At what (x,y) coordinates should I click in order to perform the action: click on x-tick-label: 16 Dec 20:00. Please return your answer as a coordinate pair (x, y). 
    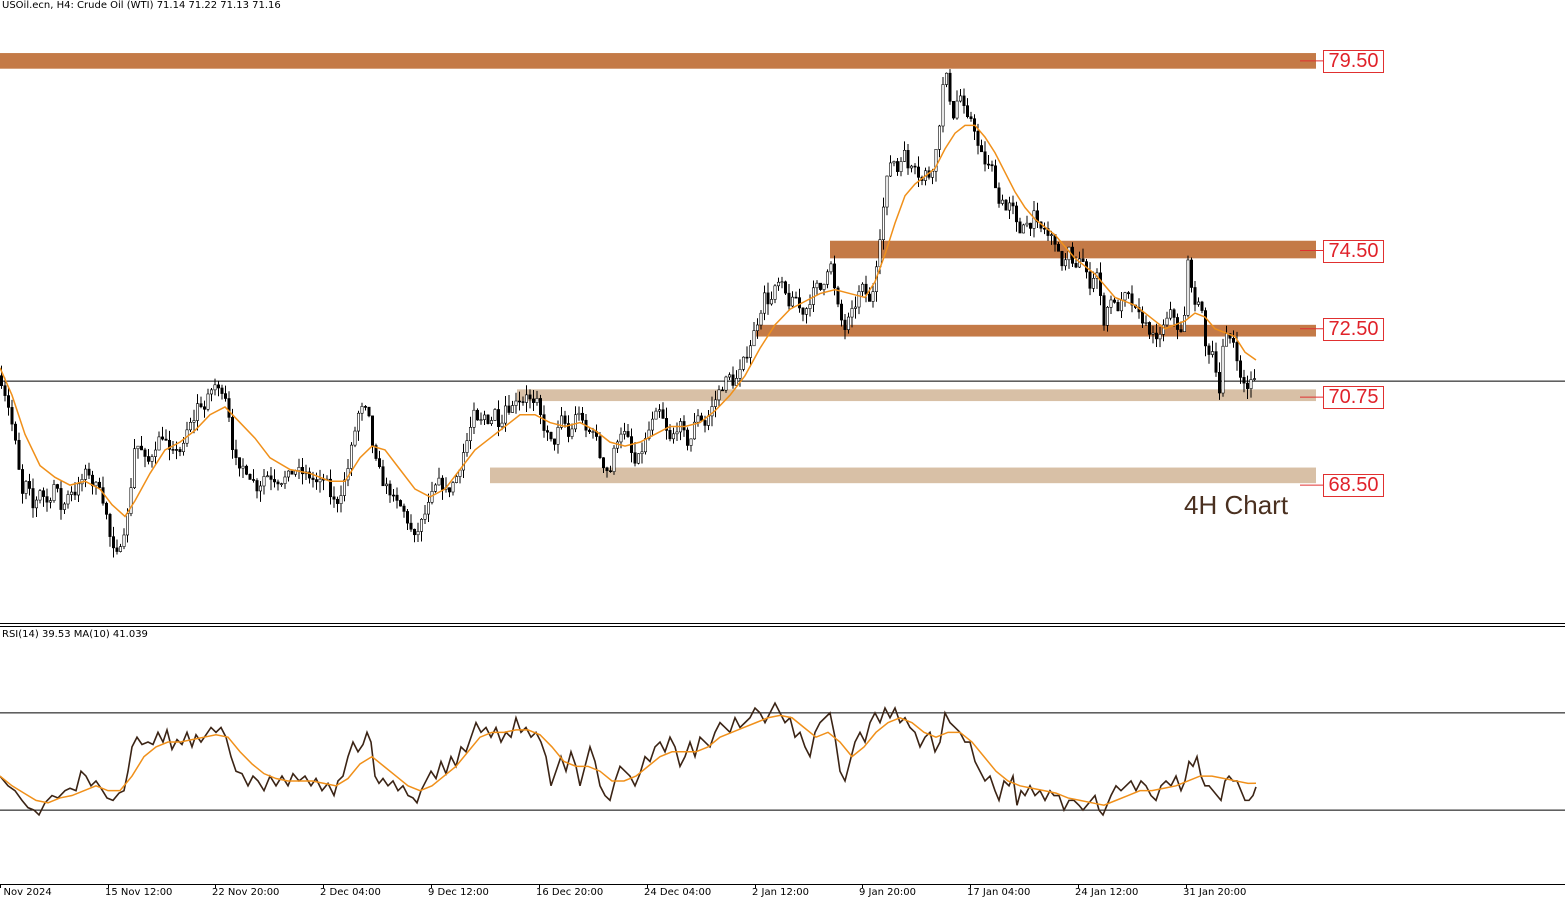
    Looking at the image, I should click on (570, 892).